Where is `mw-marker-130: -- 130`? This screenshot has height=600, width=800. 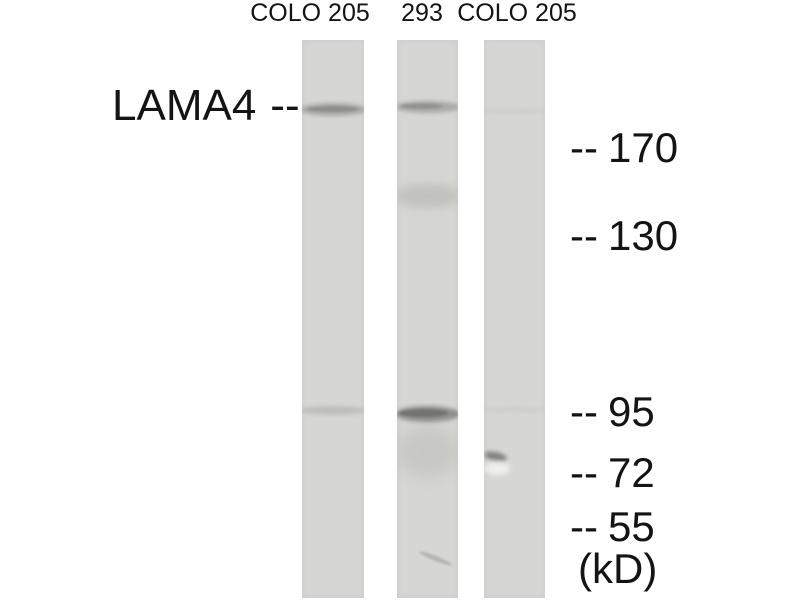
mw-marker-130: -- 130 is located at coordinates (624, 236).